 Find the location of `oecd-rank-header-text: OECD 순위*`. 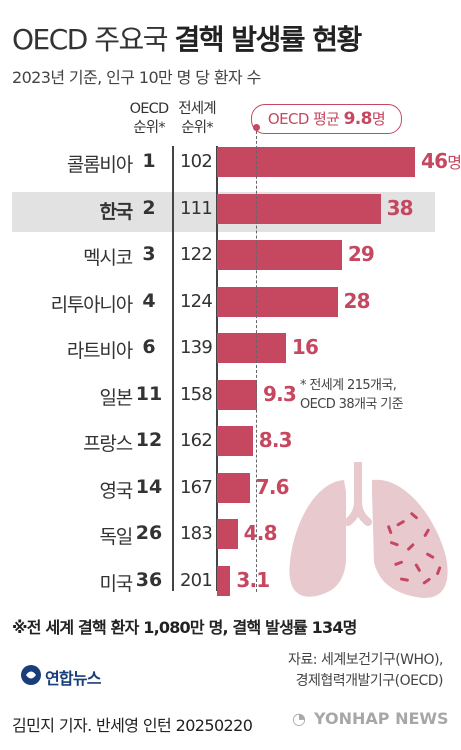

oecd-rank-header-text: OECD 순위* is located at coordinates (149, 118).